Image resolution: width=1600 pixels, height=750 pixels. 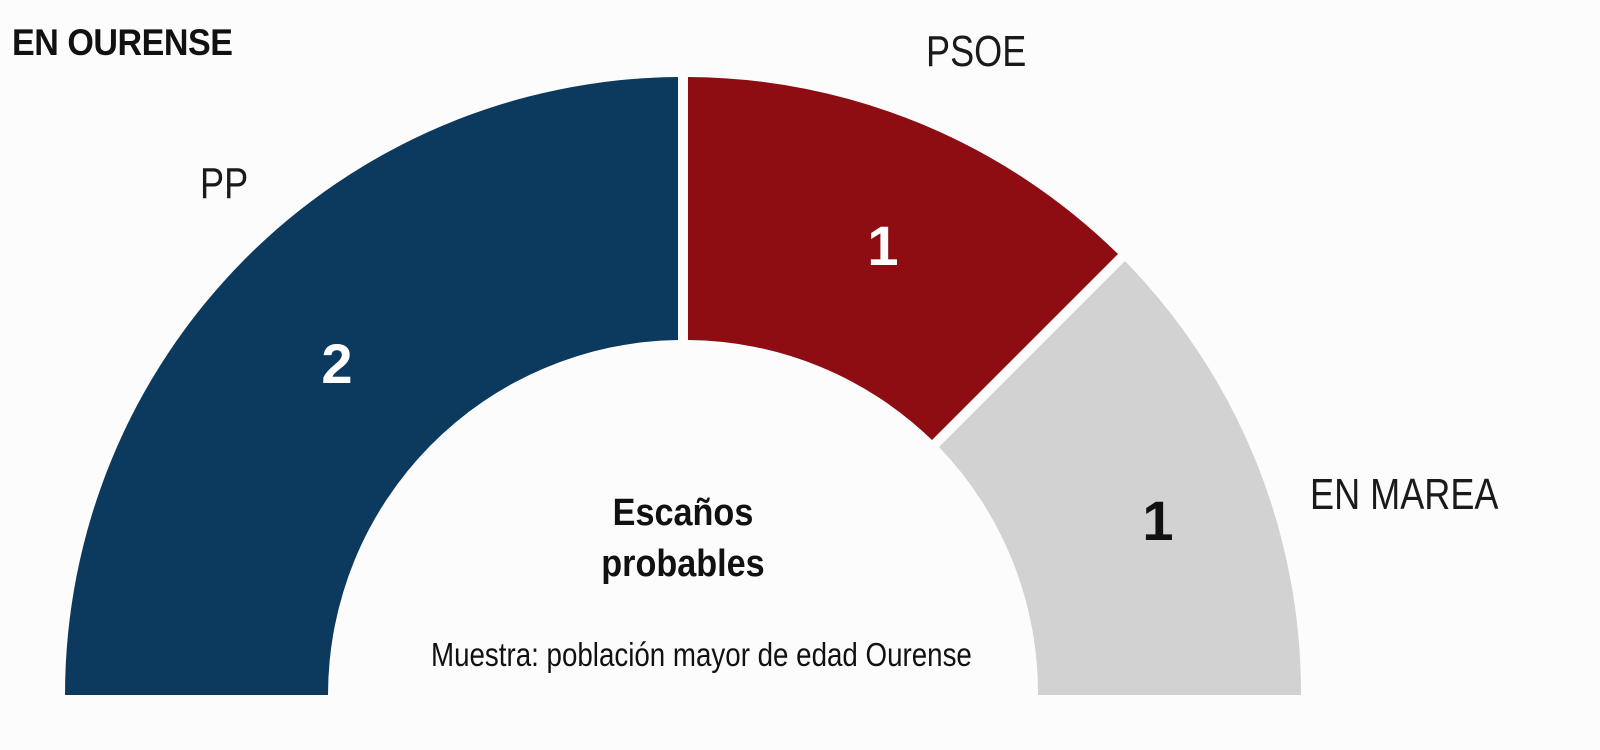 What do you see at coordinates (224, 183) in the screenshot?
I see `legend-label-pp: PP` at bounding box center [224, 183].